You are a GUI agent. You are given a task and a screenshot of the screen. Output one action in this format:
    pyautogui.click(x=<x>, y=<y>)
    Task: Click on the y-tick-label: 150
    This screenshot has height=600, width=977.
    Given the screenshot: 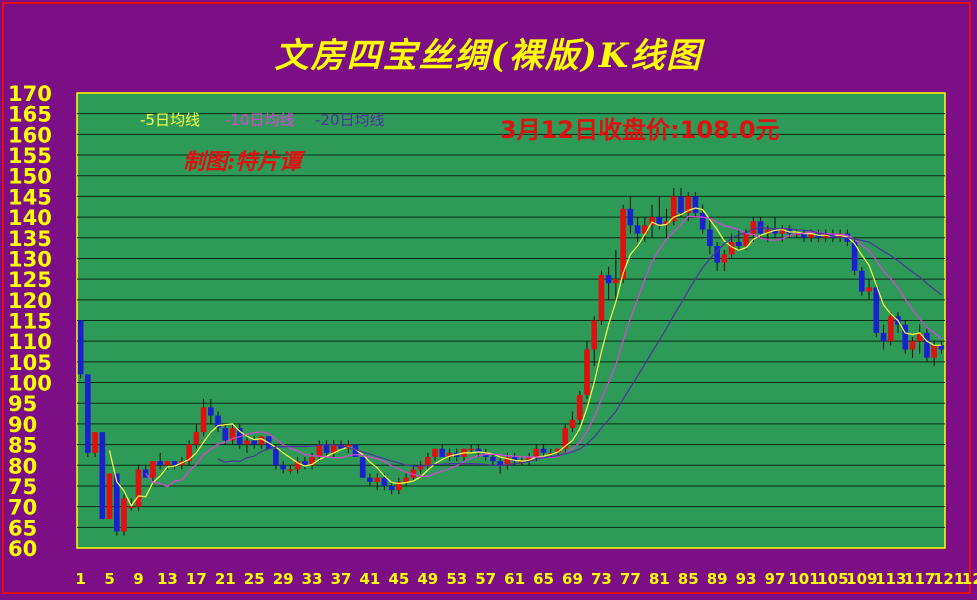 What is the action you would take?
    pyautogui.click(x=30, y=177)
    